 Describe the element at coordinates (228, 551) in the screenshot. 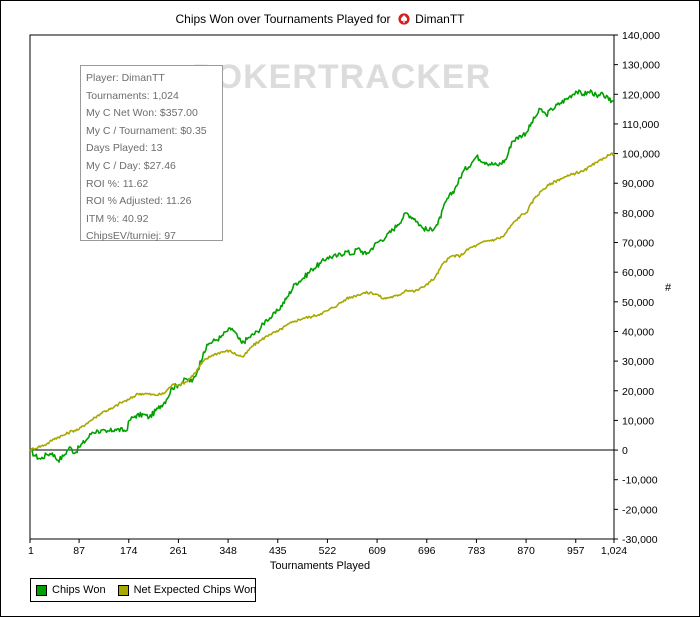

I see `x-tick-label: 348` at that location.